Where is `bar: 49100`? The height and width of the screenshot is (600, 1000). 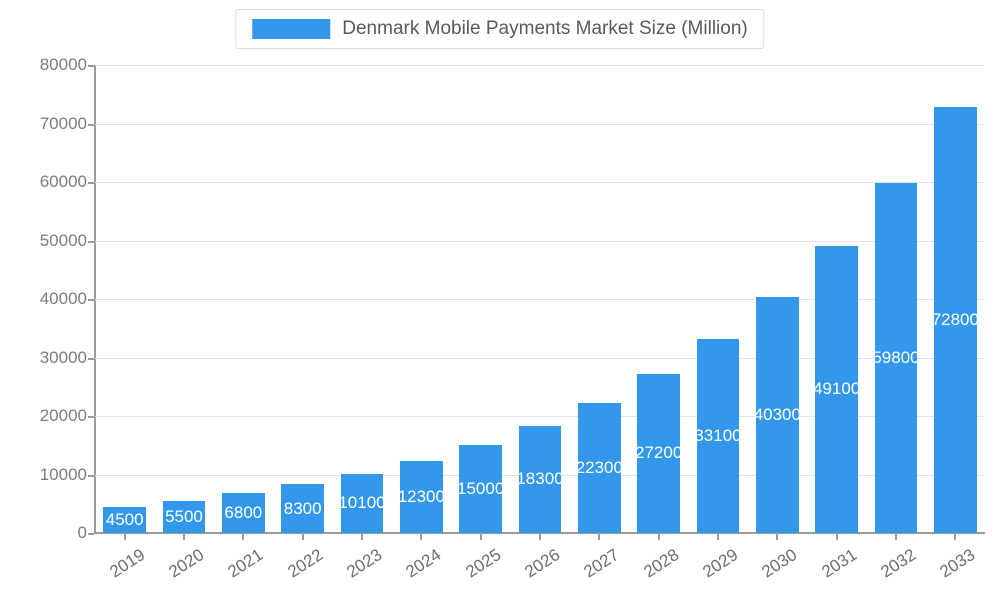 bar: 49100 is located at coordinates (837, 389).